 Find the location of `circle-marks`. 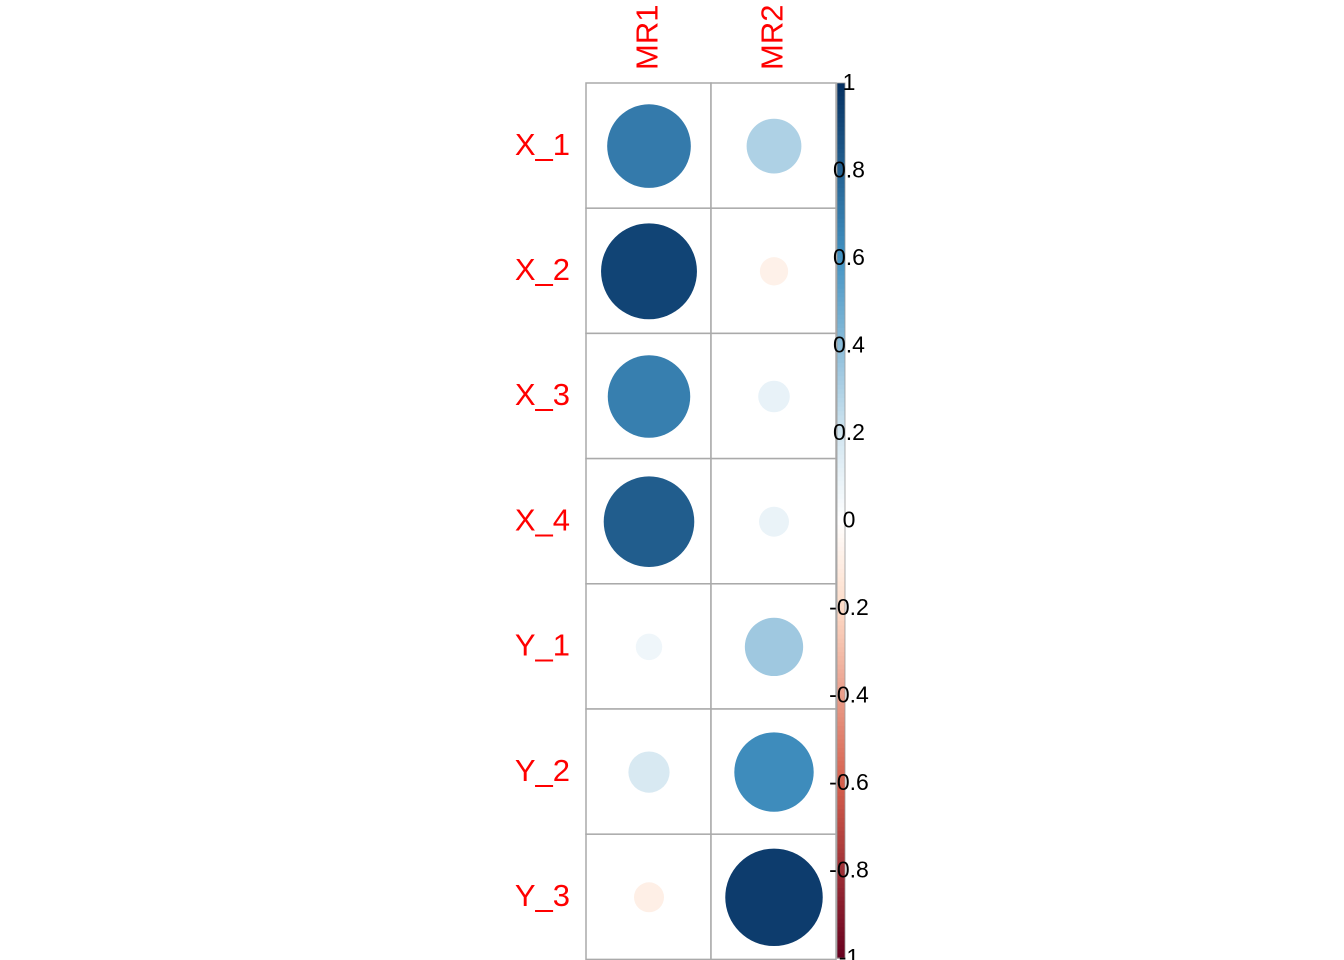

circle-marks is located at coordinates (712, 525).